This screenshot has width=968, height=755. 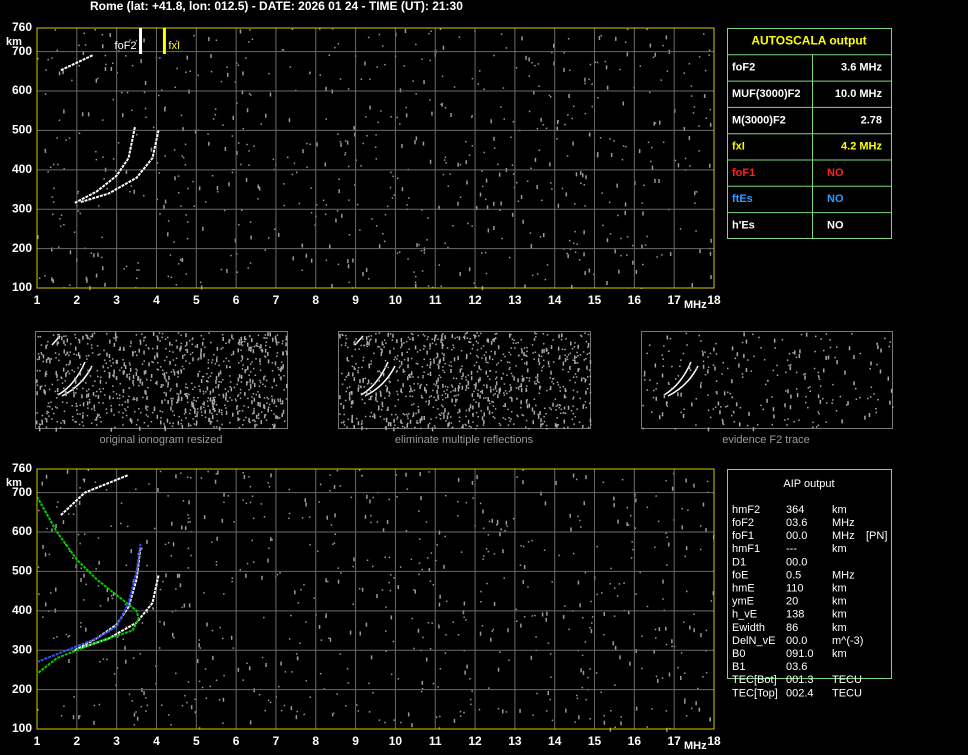 I want to click on aip-cell: km, so click(x=839, y=654).